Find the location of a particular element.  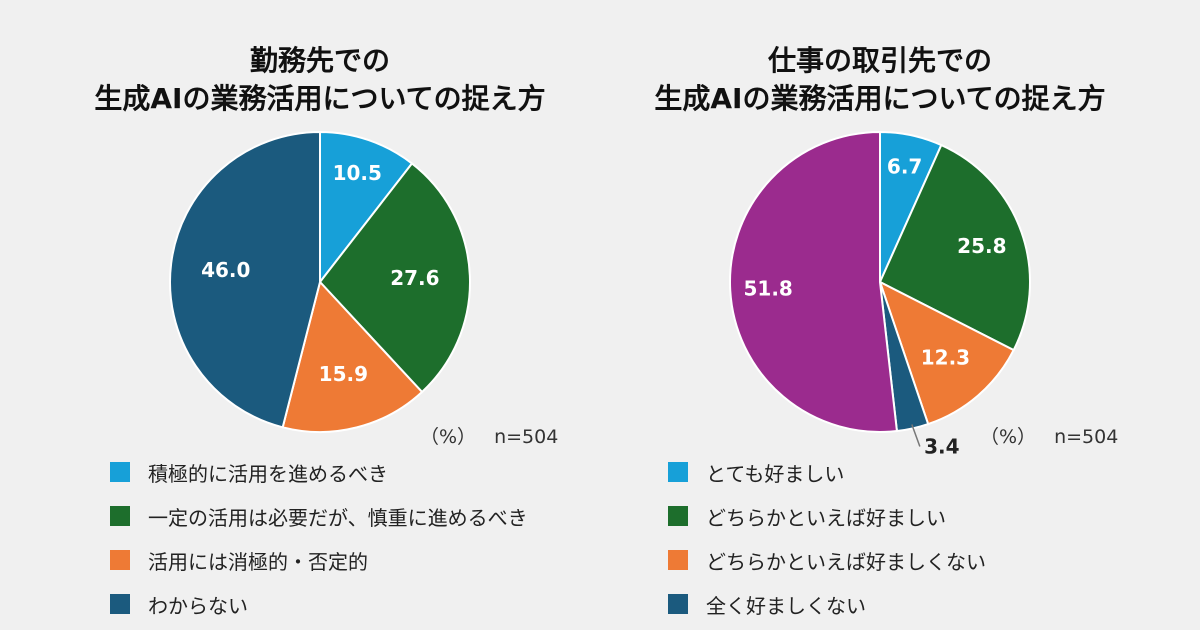

legend-label: とても好ましい is located at coordinates (775, 473).